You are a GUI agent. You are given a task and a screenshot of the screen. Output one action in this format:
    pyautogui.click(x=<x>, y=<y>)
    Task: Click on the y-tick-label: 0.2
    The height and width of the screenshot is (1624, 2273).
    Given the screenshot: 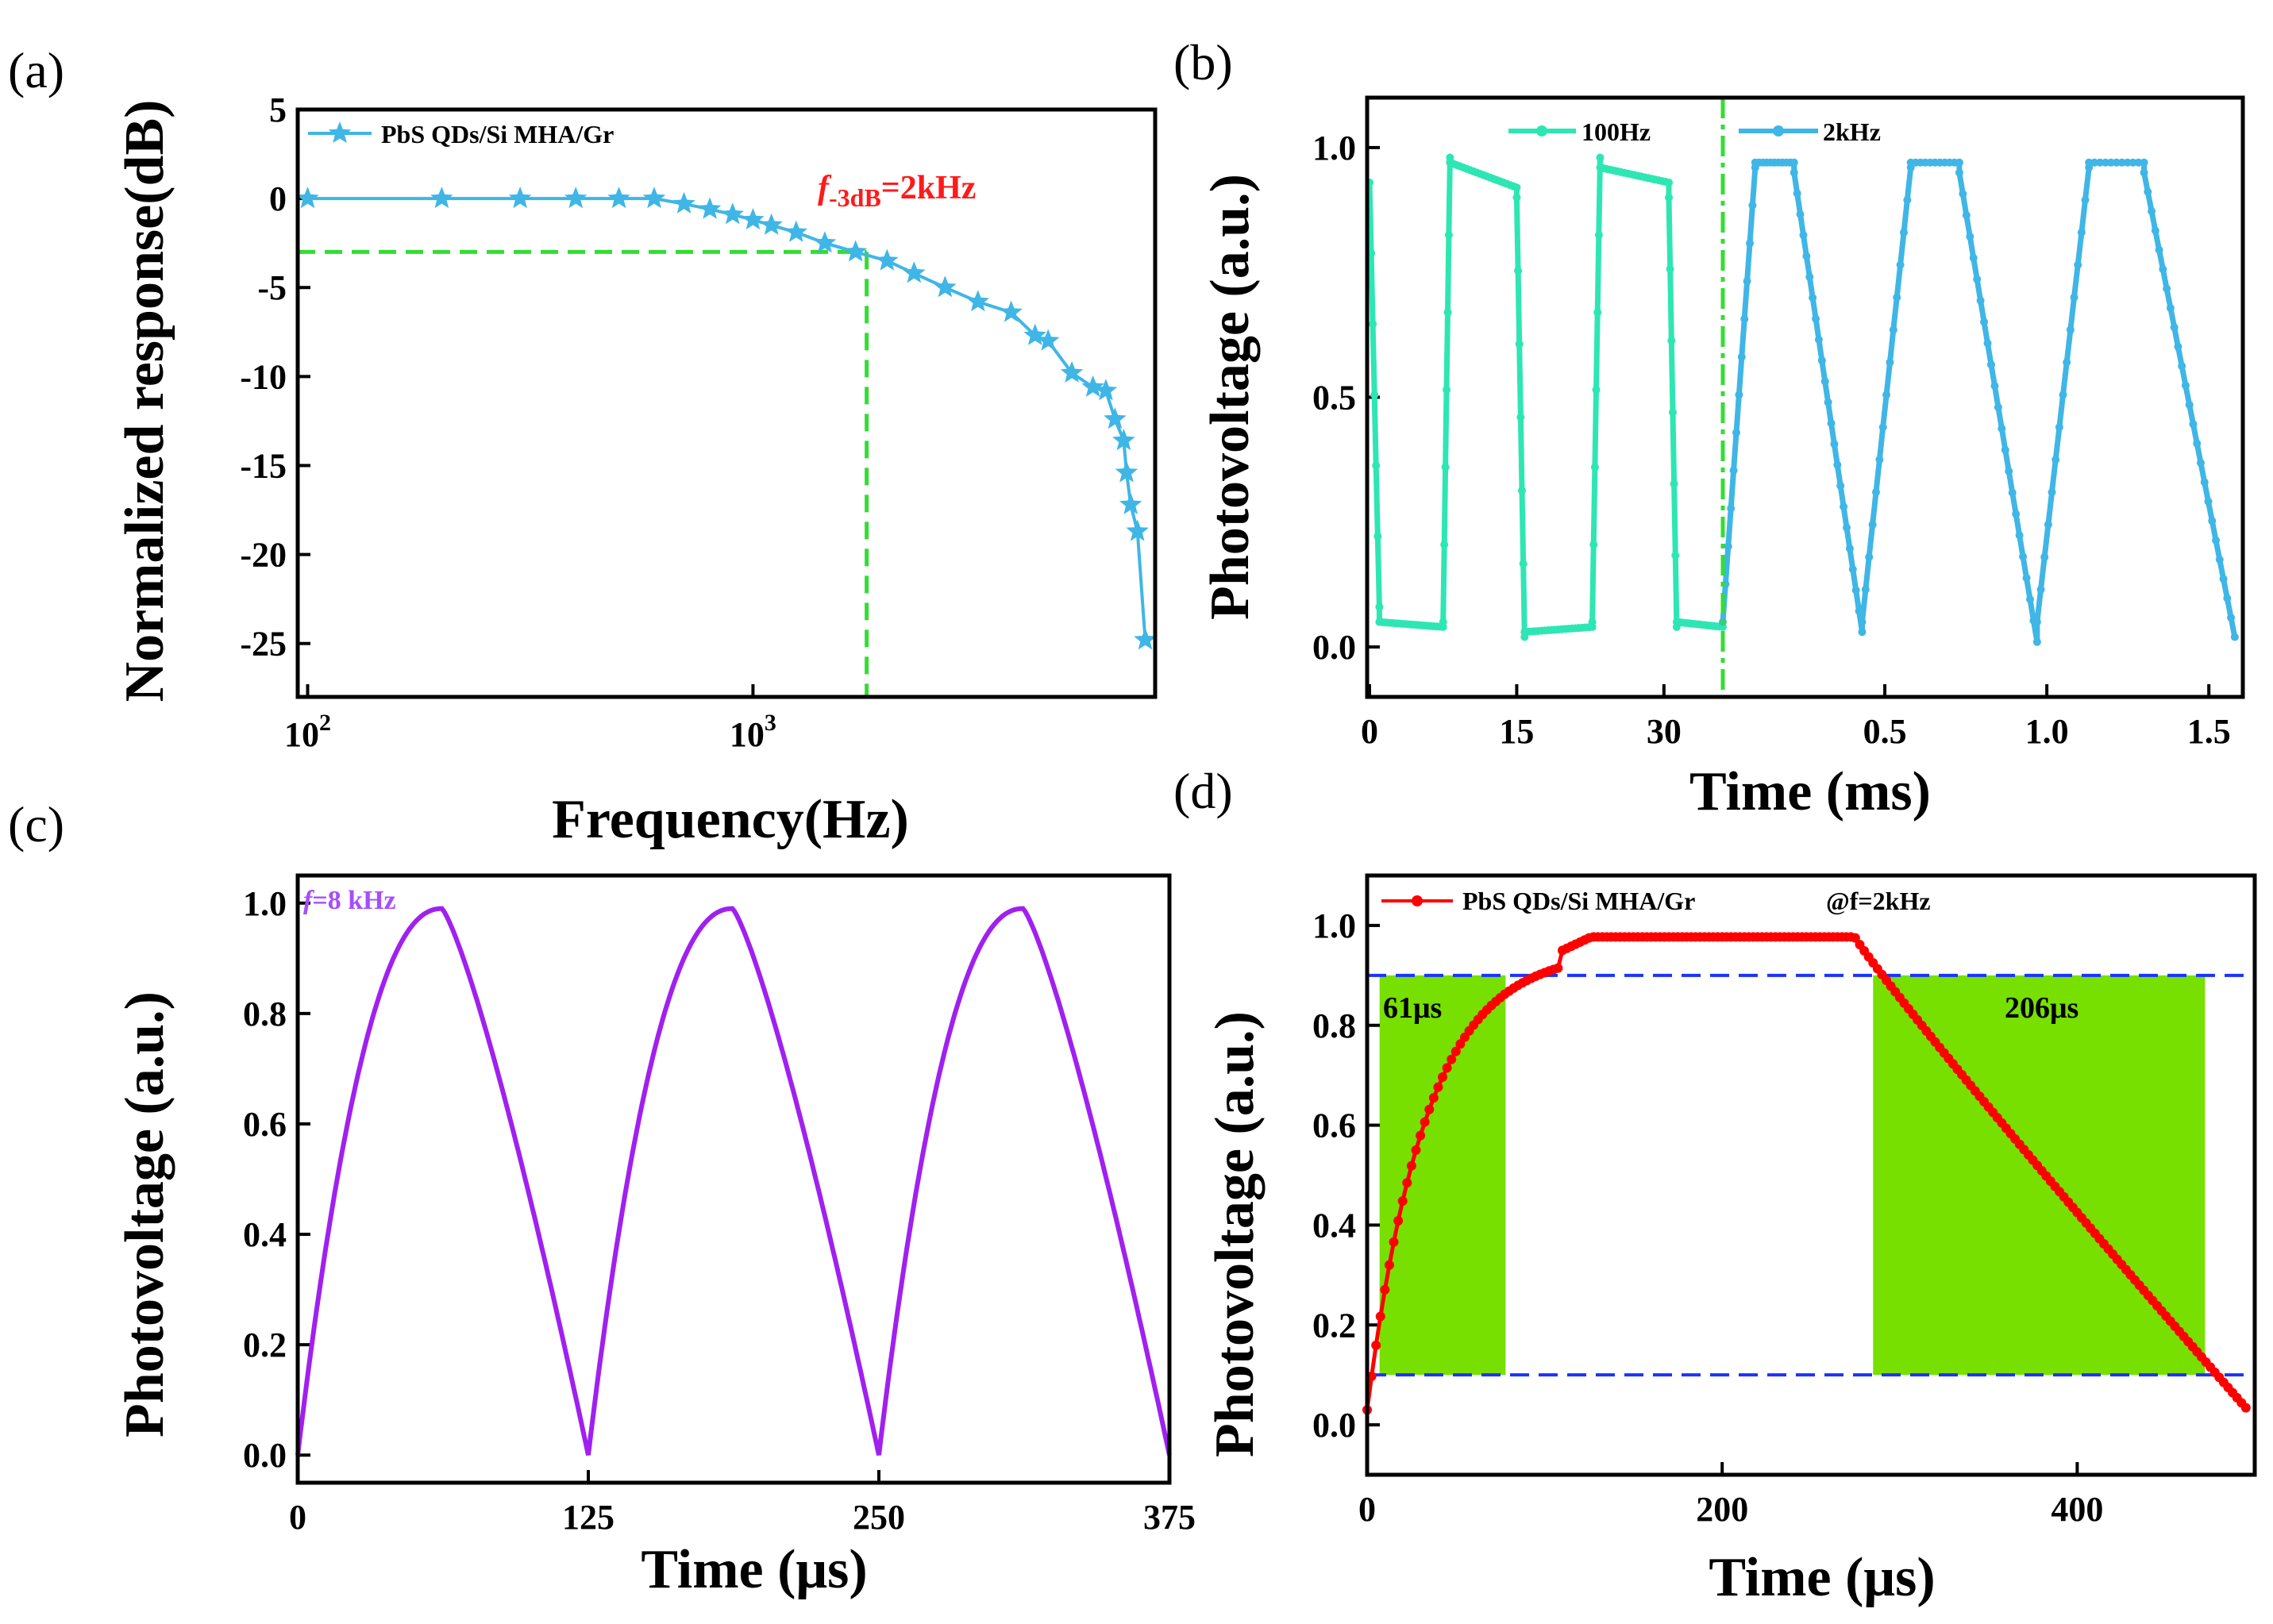 What is the action you would take?
    pyautogui.click(x=265, y=1345)
    